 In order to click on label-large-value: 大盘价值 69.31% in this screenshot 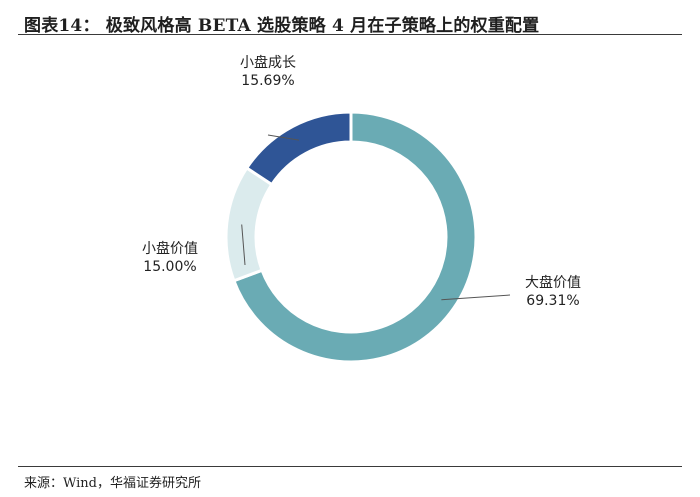, I will do `click(553, 292)`.